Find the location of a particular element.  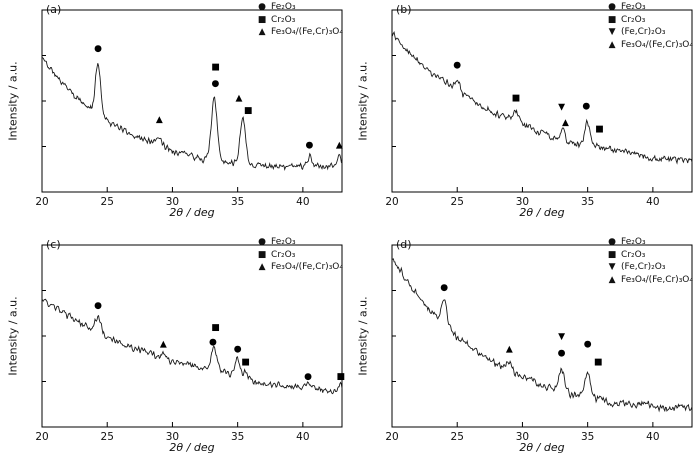

peak-marker-filled-triangle-down: ▼ is located at coordinates (561, 337).